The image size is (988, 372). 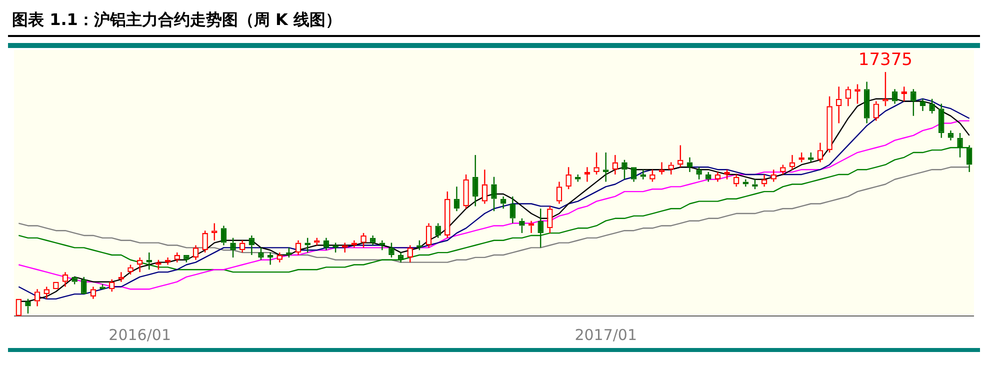 What do you see at coordinates (494, 22) in the screenshot?
I see `chart-title: 图表 1.1：沪铝主力合约走势图（周 K 线图）` at bounding box center [494, 22].